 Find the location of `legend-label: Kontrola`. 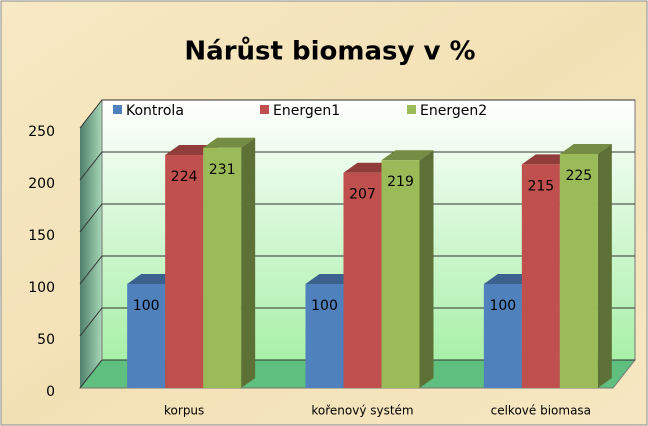

legend-label: Kontrola is located at coordinates (155, 111).